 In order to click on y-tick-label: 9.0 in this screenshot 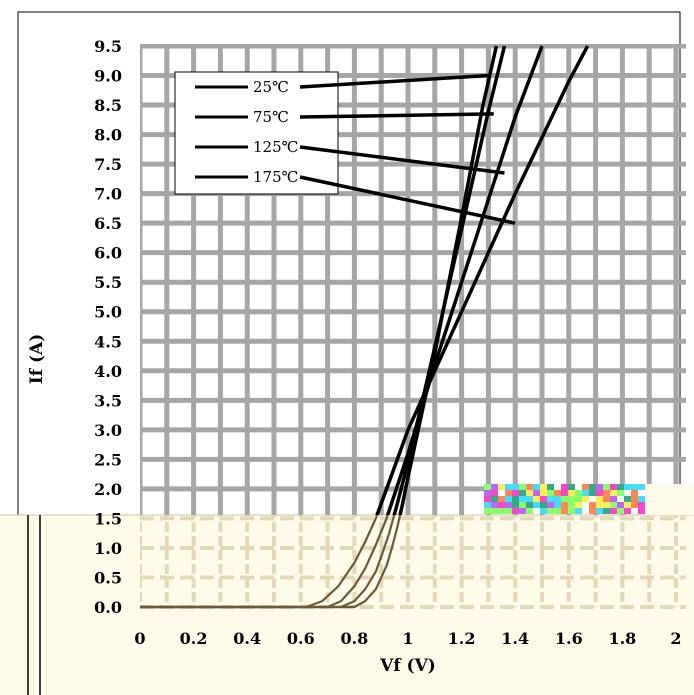, I will do `click(108, 76)`.